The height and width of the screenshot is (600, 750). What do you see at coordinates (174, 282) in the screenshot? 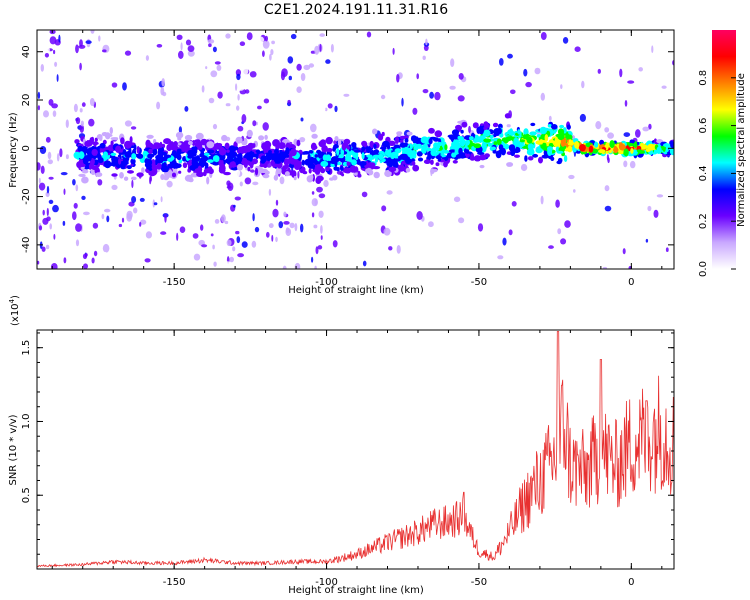
I see `x-tick-label: -150` at bounding box center [174, 282].